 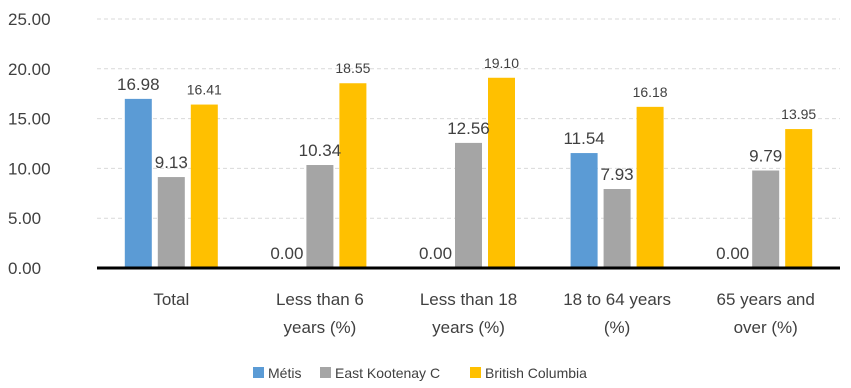 I want to click on legend: Métis East Kootenay C British Columbia, so click(x=420, y=373).